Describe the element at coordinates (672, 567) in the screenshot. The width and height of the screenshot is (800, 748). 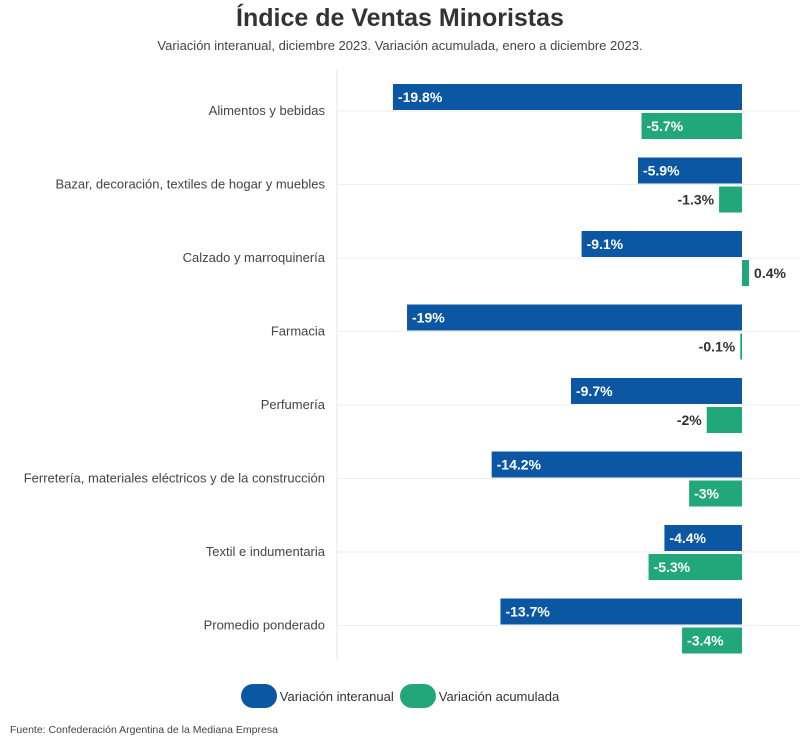
I see `data-label: -5.3%` at that location.